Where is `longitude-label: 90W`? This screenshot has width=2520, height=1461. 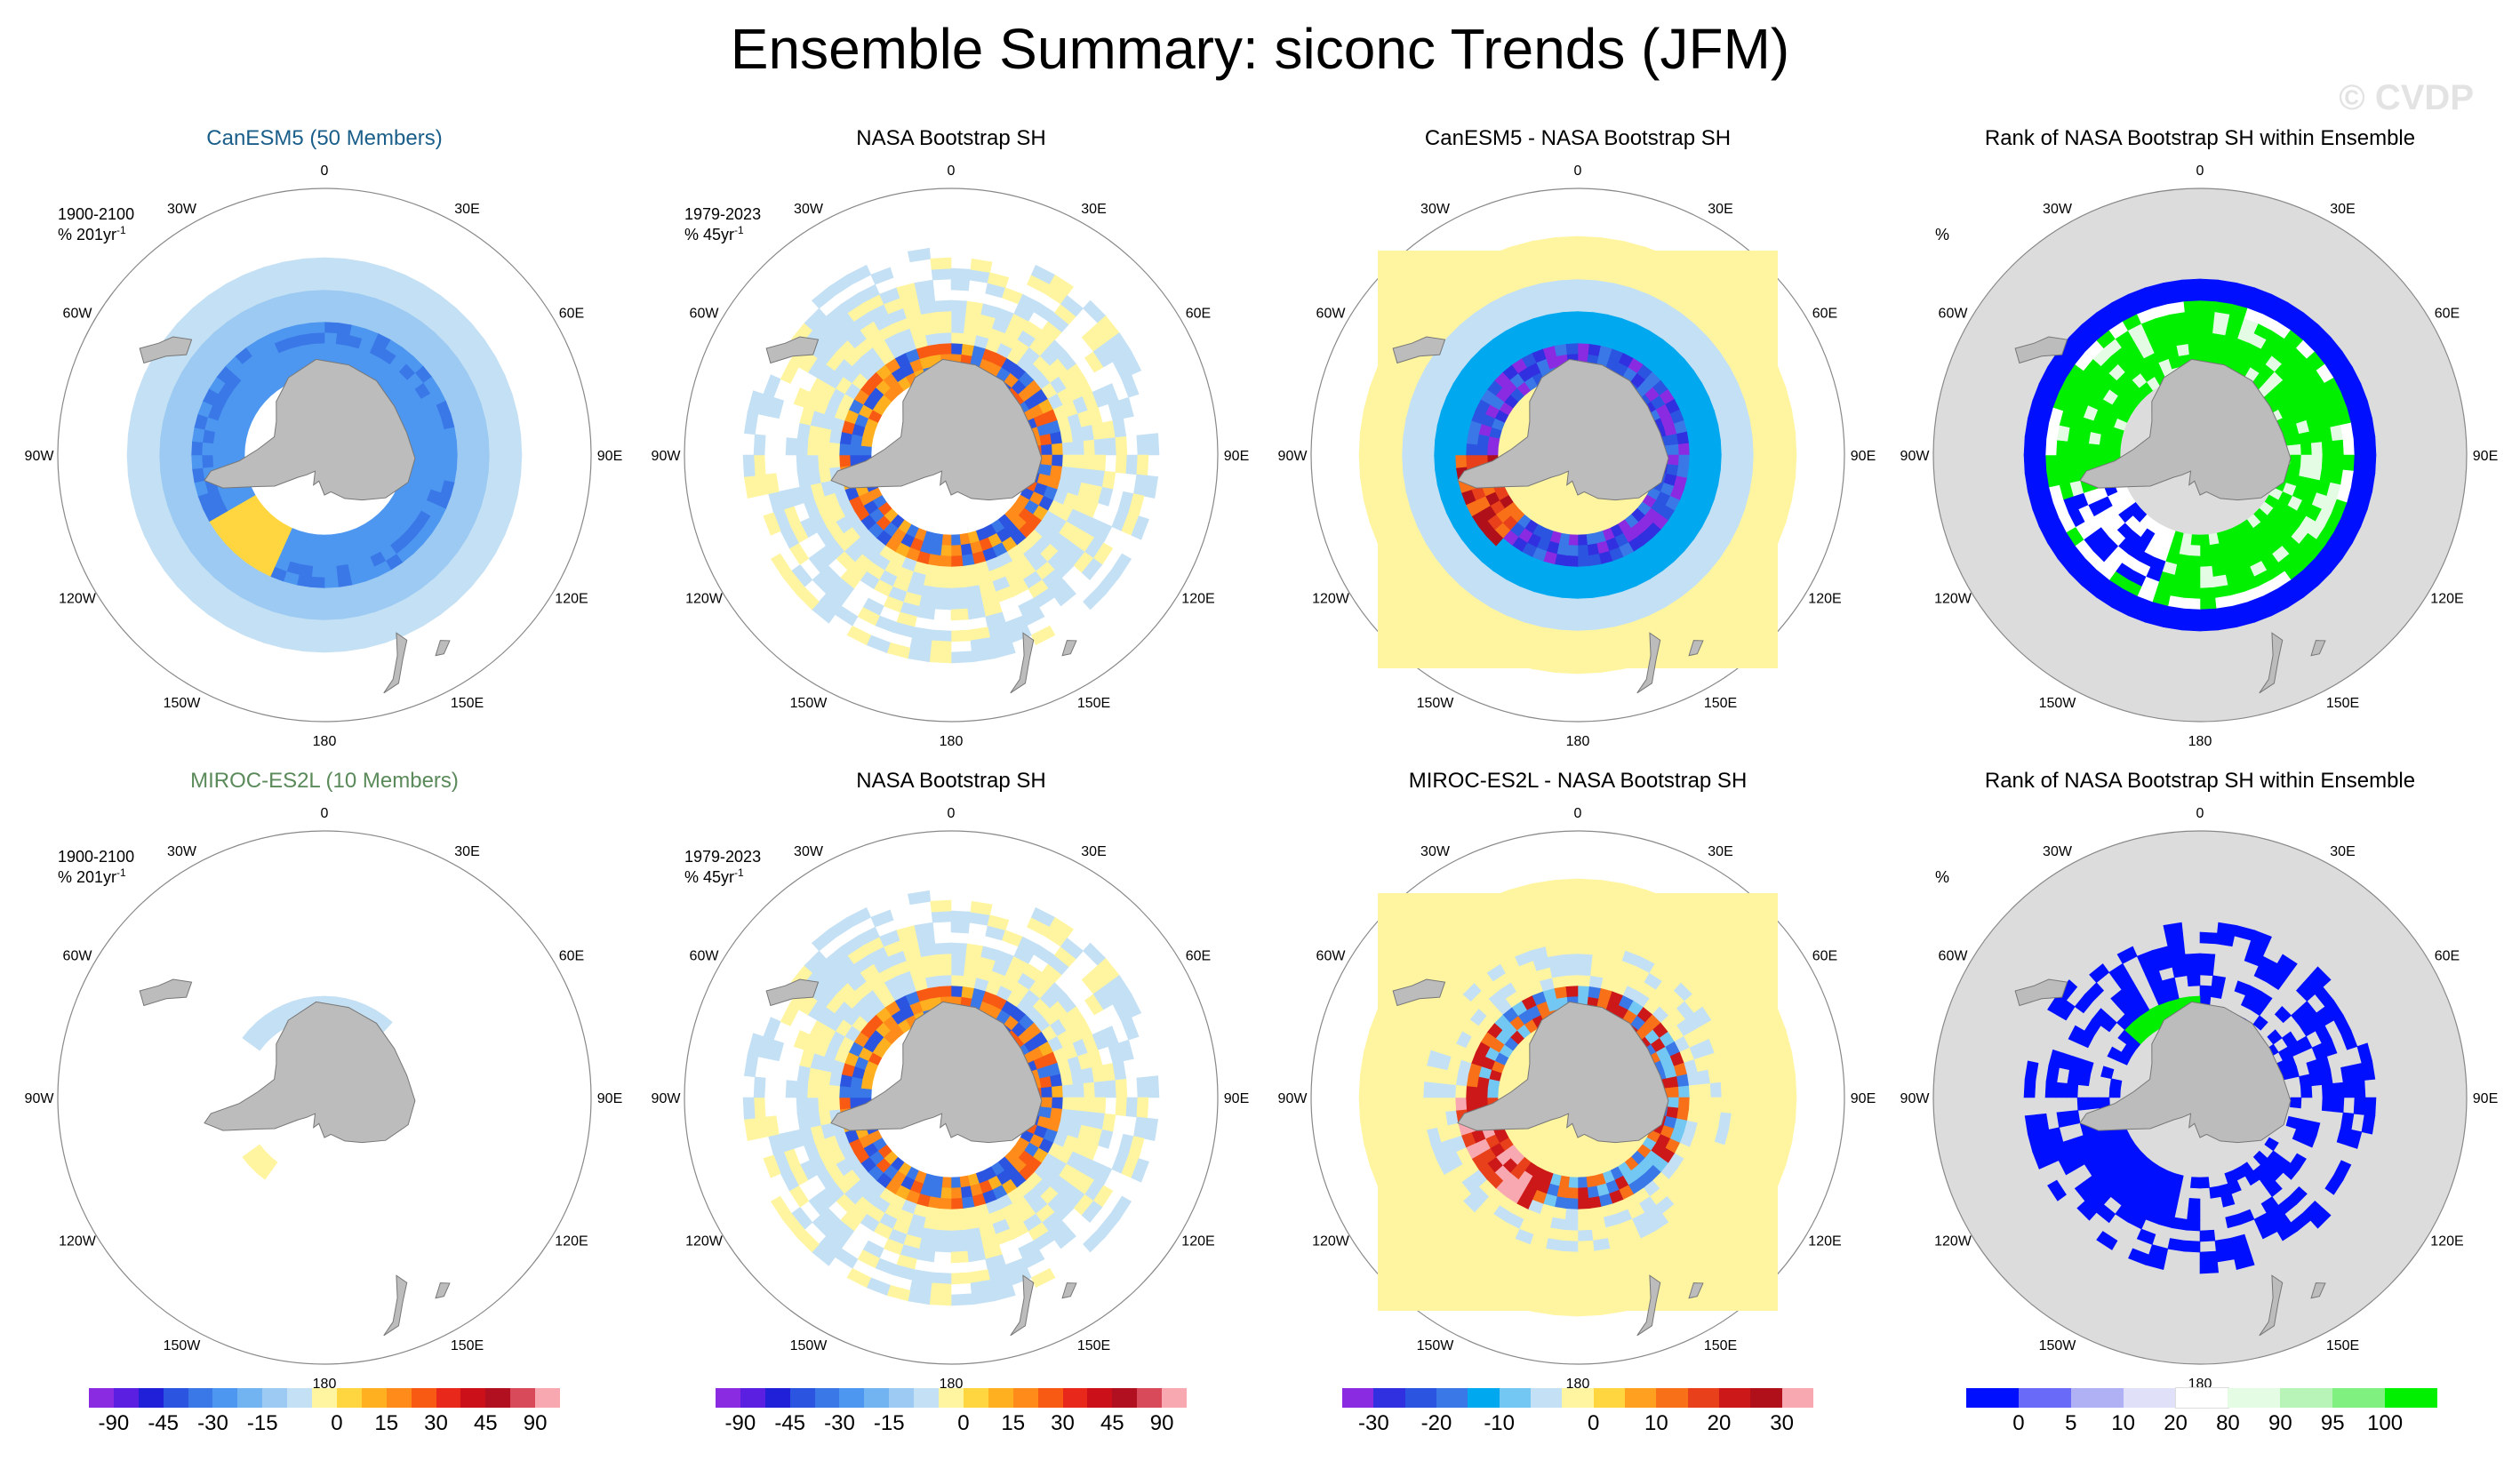 longitude-label: 90W is located at coordinates (40, 457).